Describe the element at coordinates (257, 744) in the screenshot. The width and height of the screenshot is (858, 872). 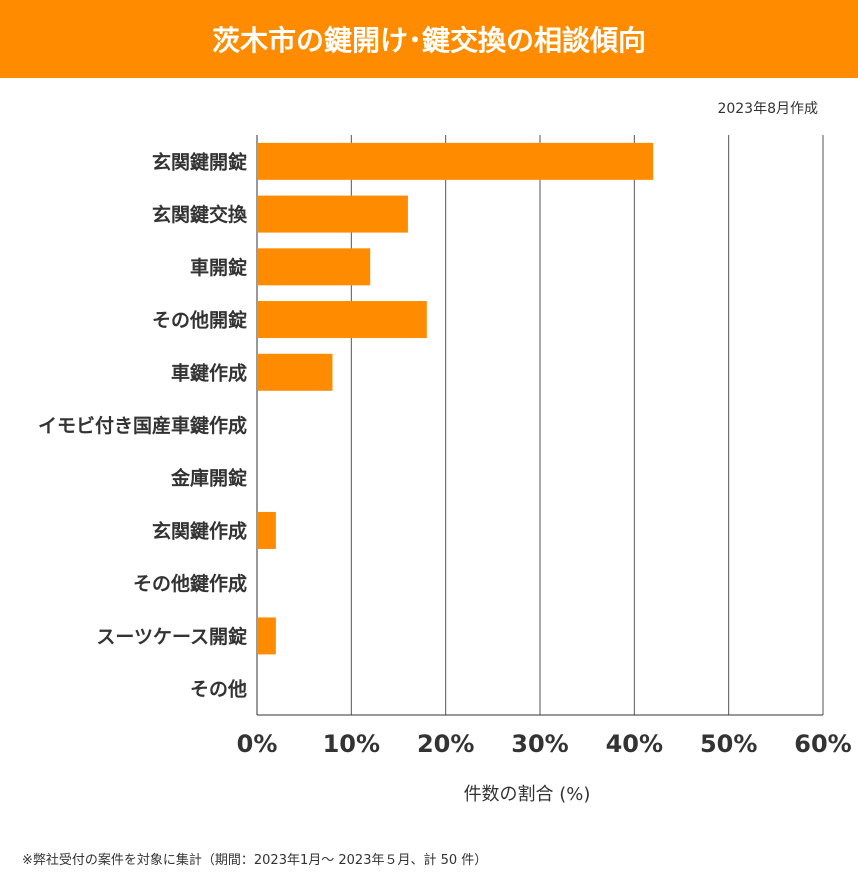
I see `x-tick-label: 0%` at that location.